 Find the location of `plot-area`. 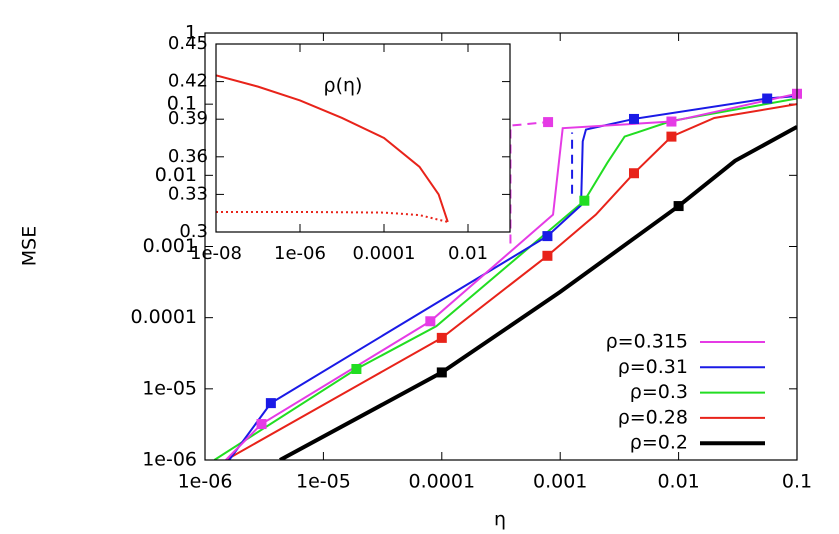

plot-area is located at coordinates (332, 148).